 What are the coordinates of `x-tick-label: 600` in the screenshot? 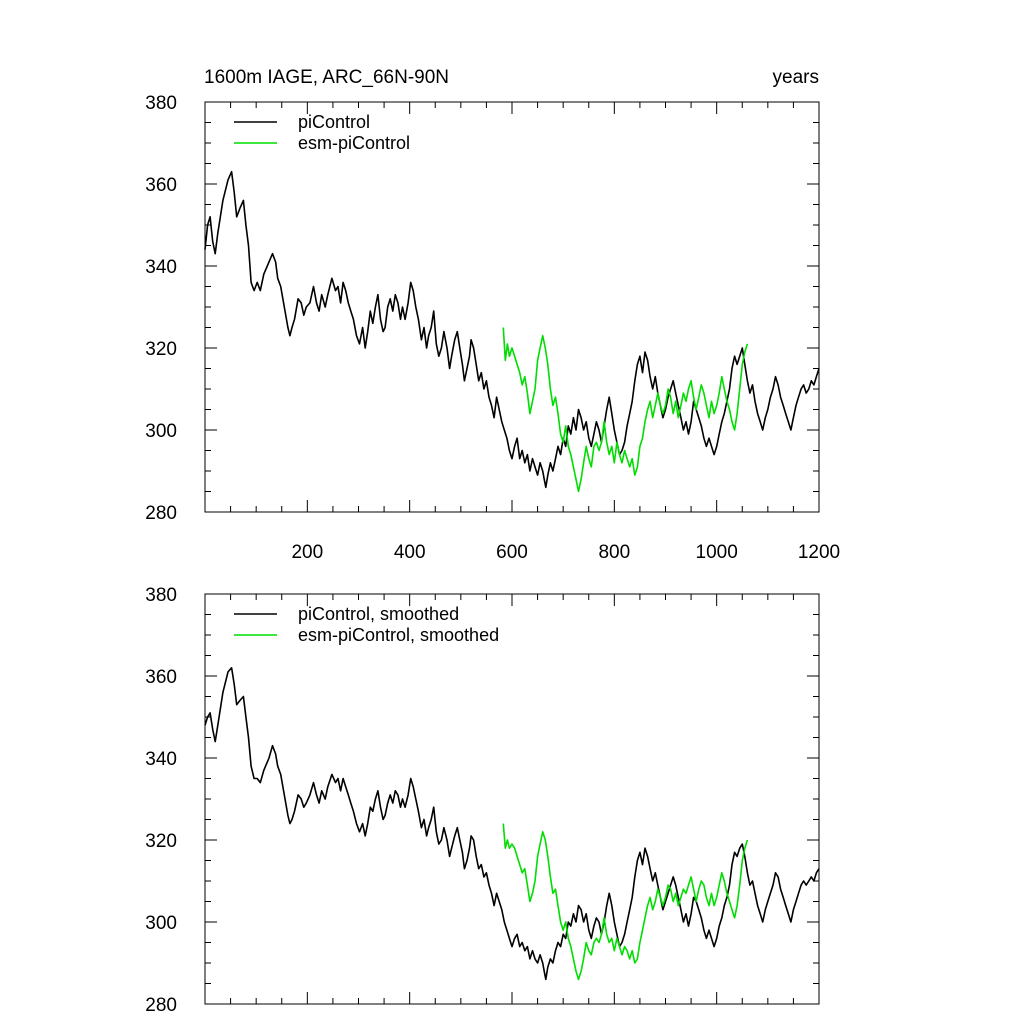 It's located at (512, 552).